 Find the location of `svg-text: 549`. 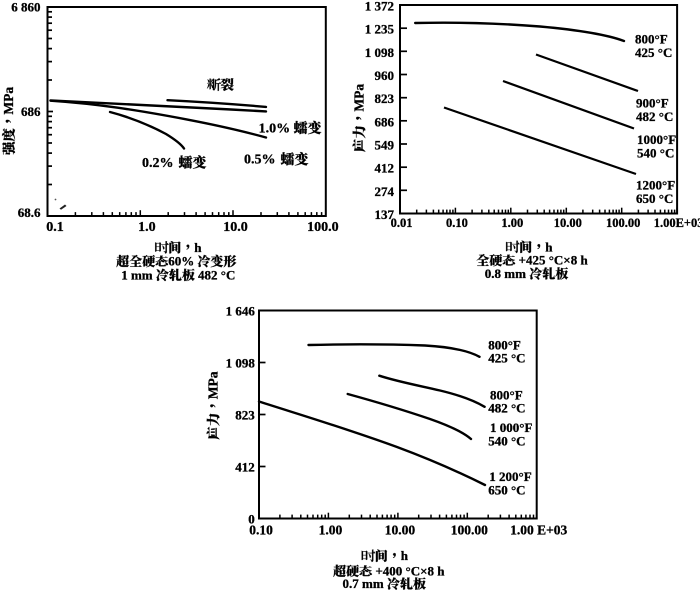

svg-text: 549 is located at coordinates (385, 145).